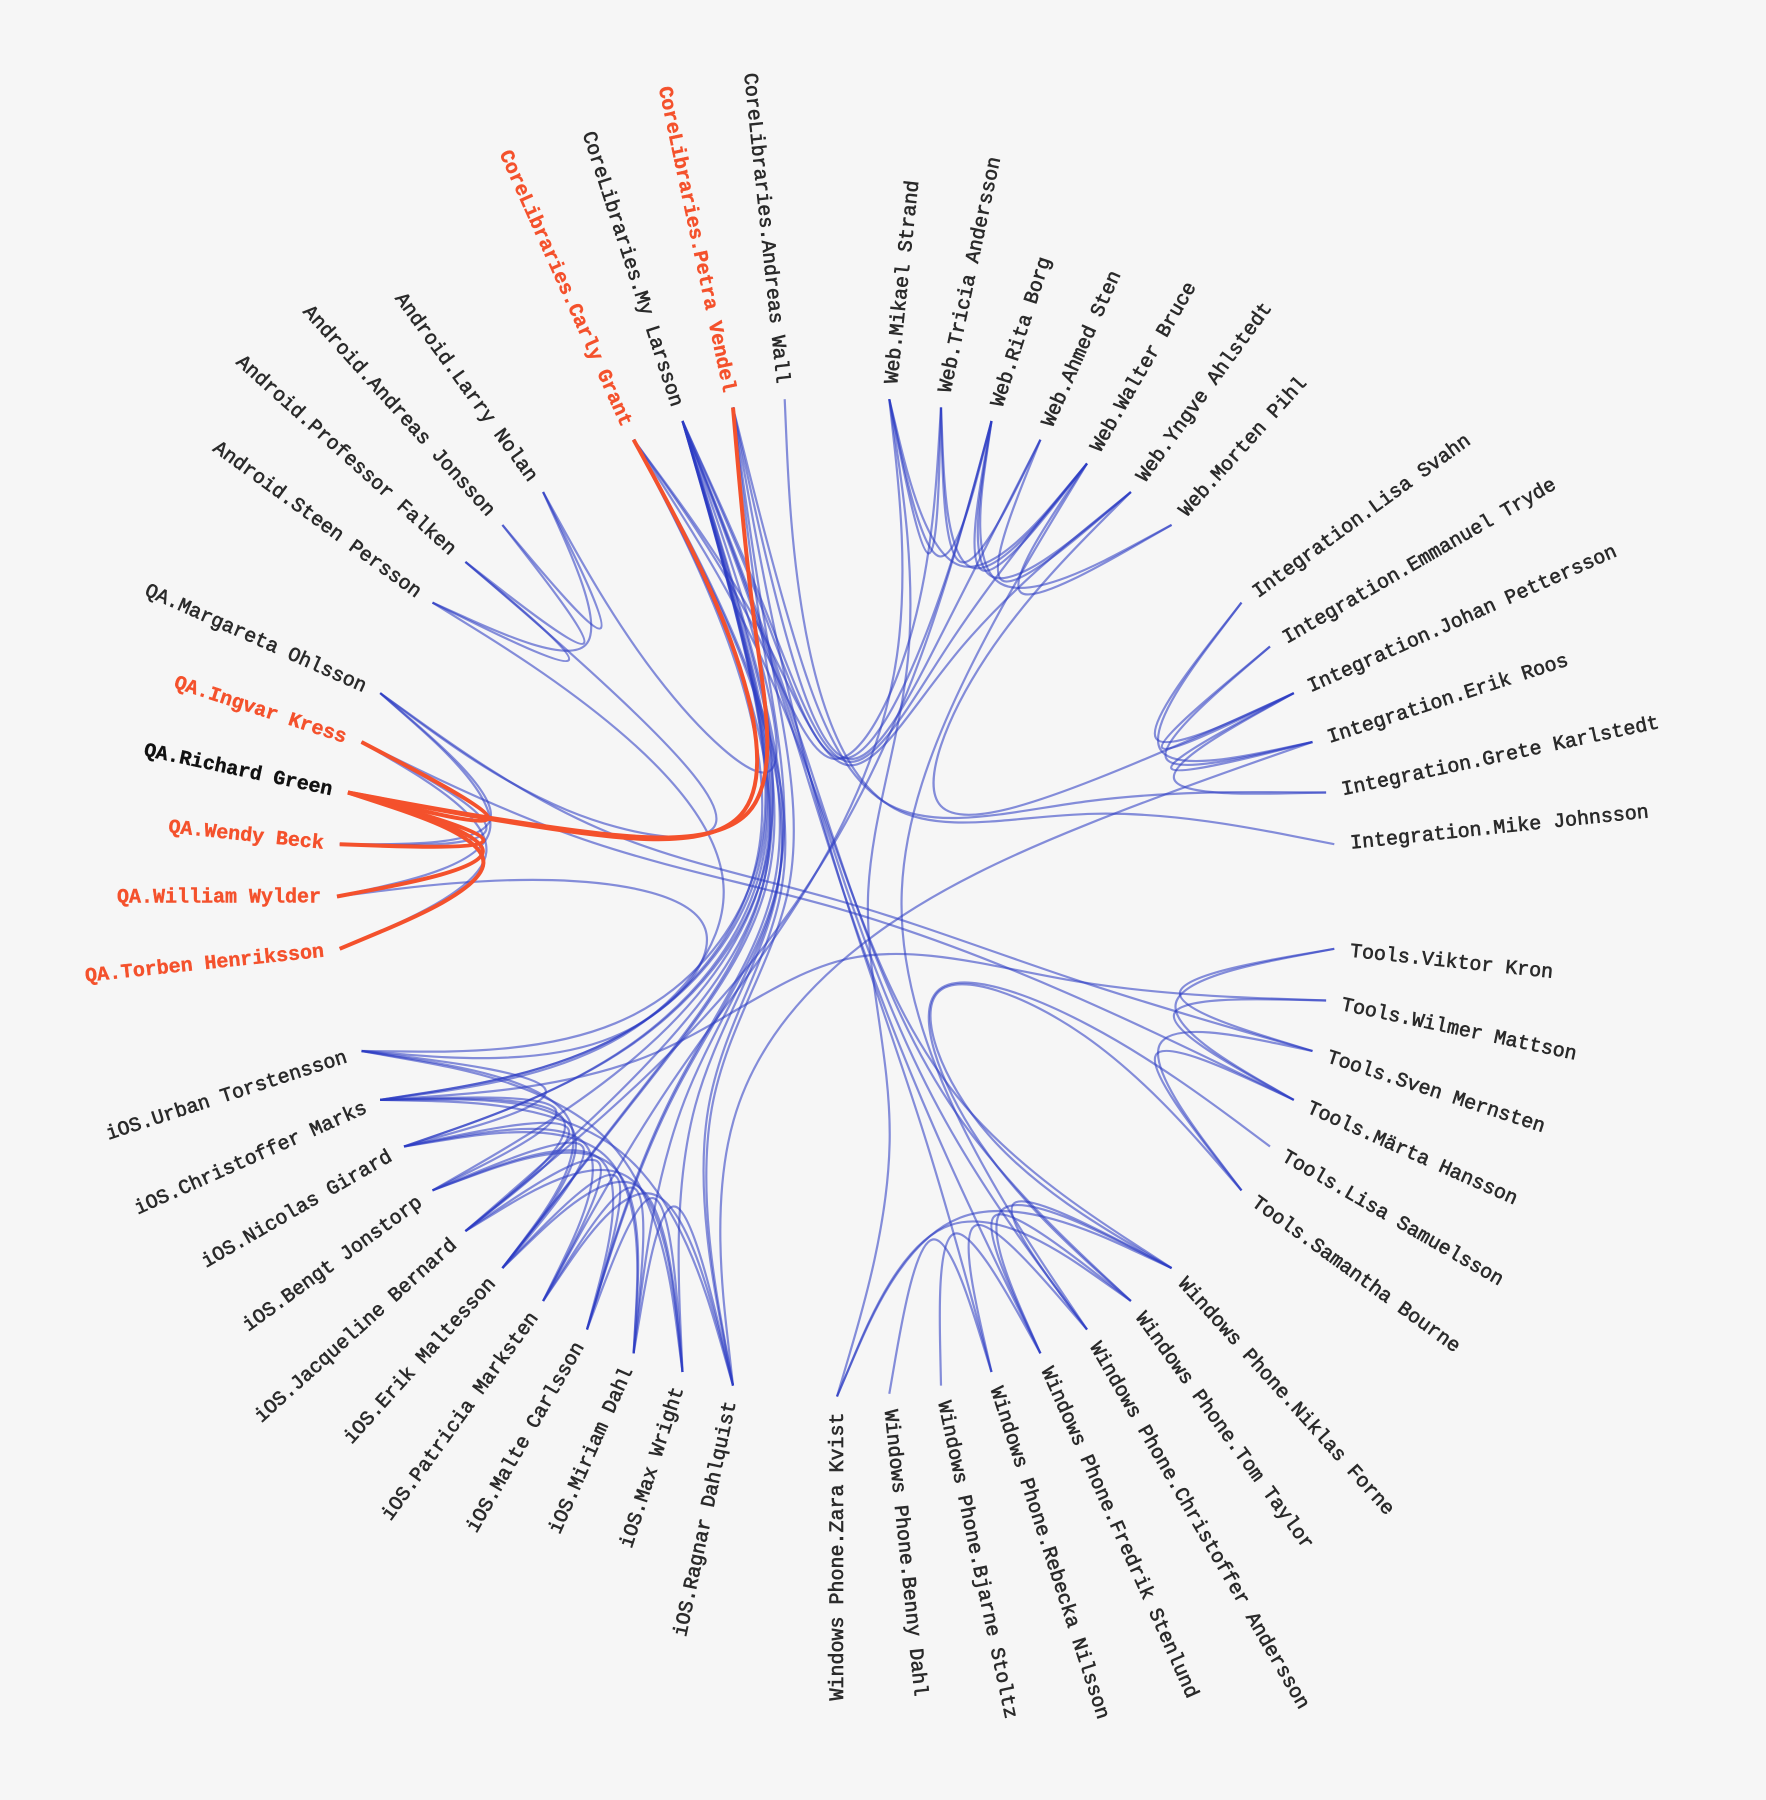  What do you see at coordinates (838, 1557) in the screenshot?
I see `svg-text: Windows Phone.Zara Kvist` at bounding box center [838, 1557].